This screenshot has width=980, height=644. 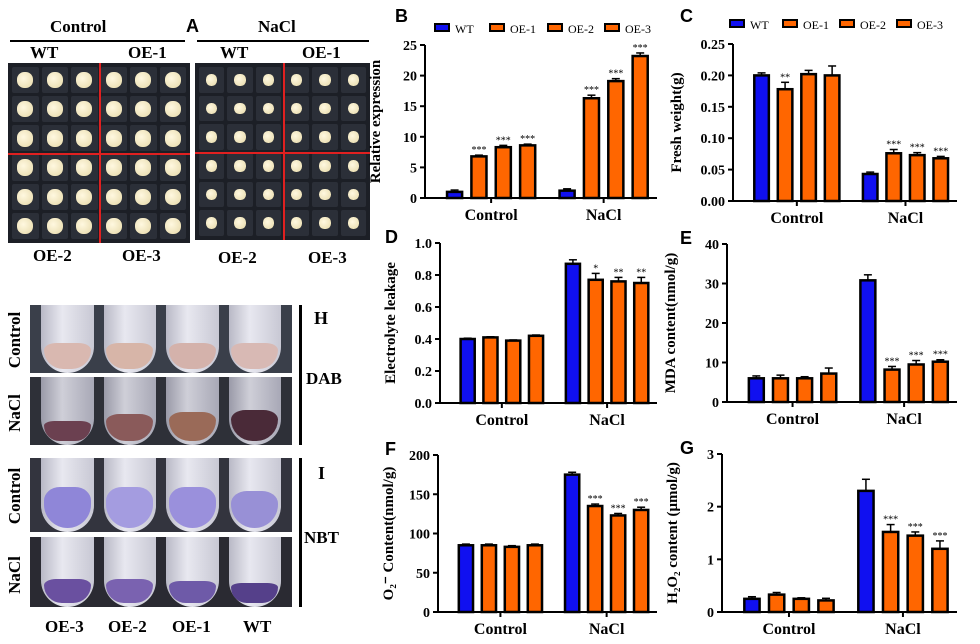 I want to click on y-tick-label: 0.6, so click(x=424, y=308).